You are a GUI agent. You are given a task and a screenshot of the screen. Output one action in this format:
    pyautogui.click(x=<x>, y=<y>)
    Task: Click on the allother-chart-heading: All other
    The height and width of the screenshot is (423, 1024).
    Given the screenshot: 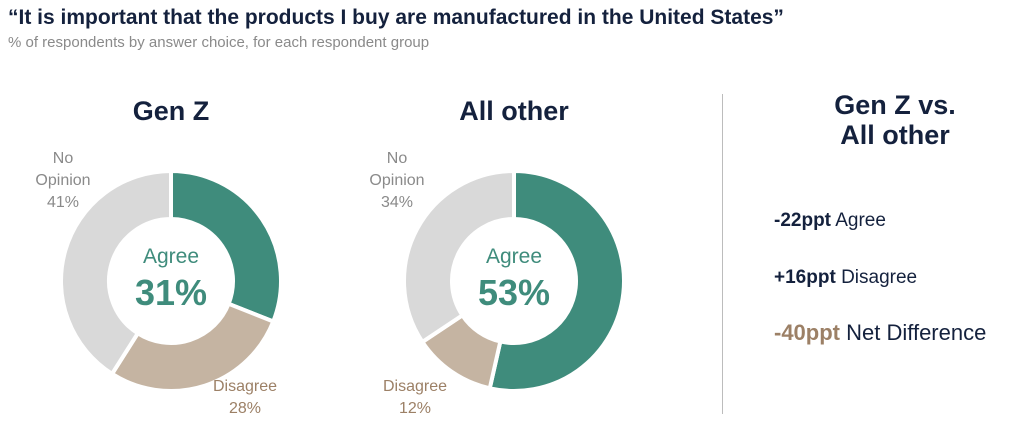 What is the action you would take?
    pyautogui.click(x=514, y=111)
    